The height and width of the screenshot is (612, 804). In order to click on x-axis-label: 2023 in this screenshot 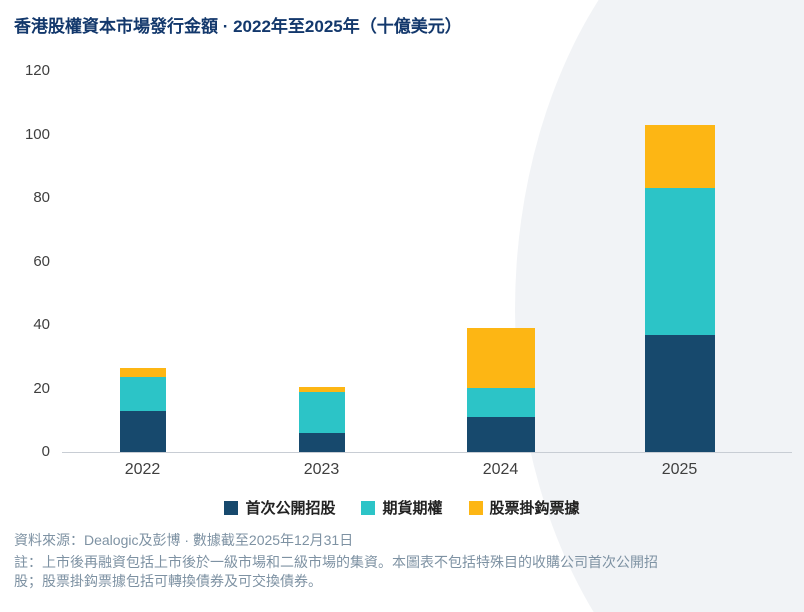, I will do `click(321, 469)`.